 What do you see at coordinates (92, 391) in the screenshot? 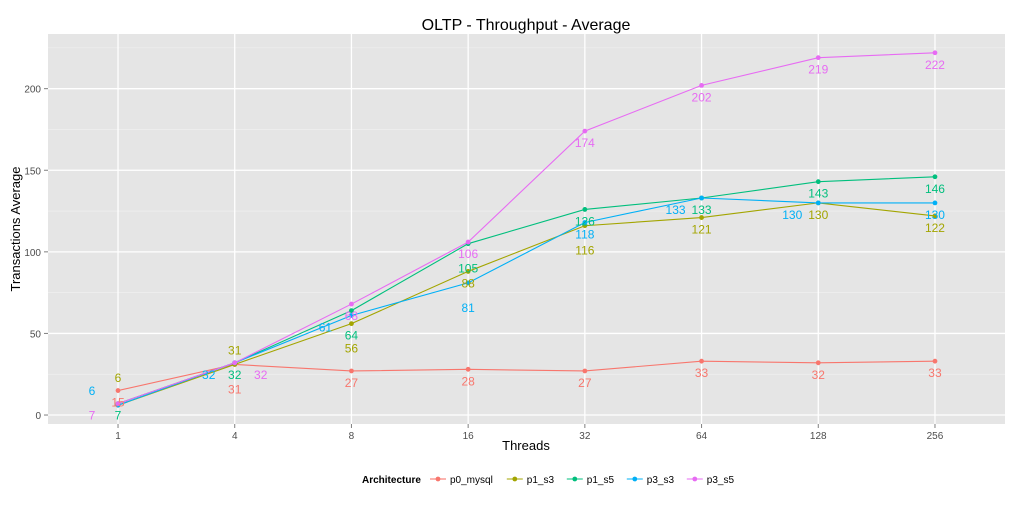
I see `data-label-p3_s3: 6` at bounding box center [92, 391].